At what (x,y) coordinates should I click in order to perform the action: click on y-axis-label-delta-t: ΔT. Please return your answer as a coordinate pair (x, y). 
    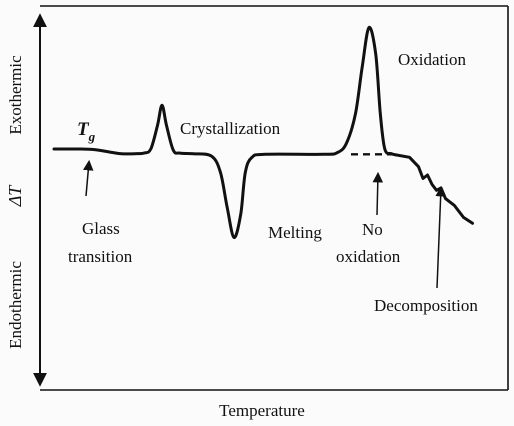
    Looking at the image, I should click on (15, 196).